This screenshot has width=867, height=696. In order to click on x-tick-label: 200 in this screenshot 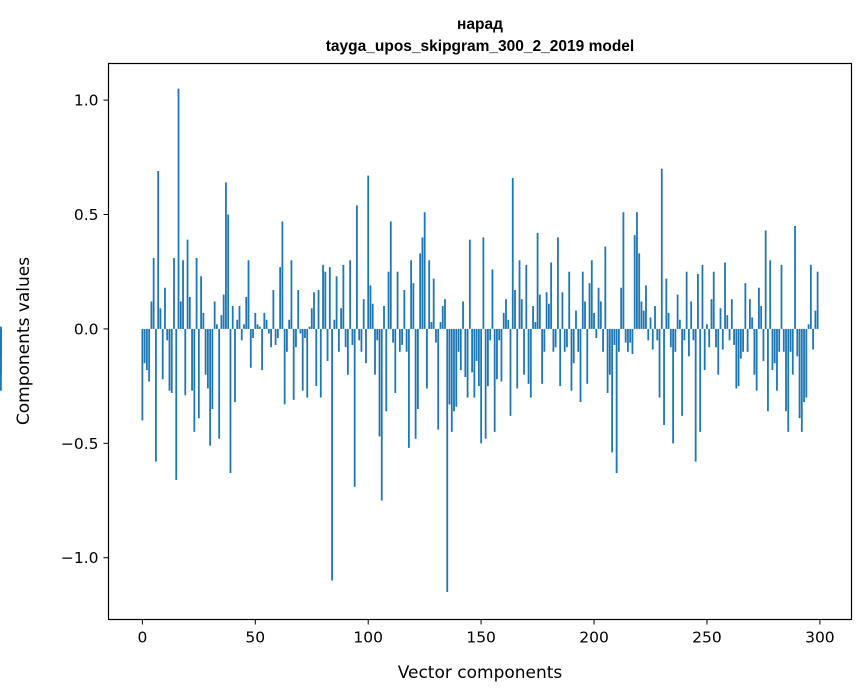, I will do `click(594, 638)`.